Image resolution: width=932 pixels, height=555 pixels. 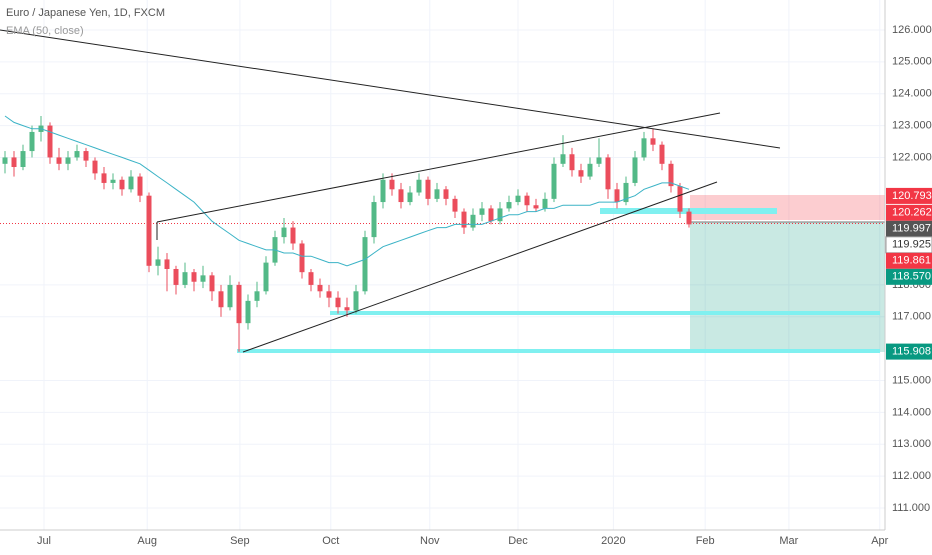 What do you see at coordinates (912, 30) in the screenshot?
I see `y-tick-label: 126.000` at bounding box center [912, 30].